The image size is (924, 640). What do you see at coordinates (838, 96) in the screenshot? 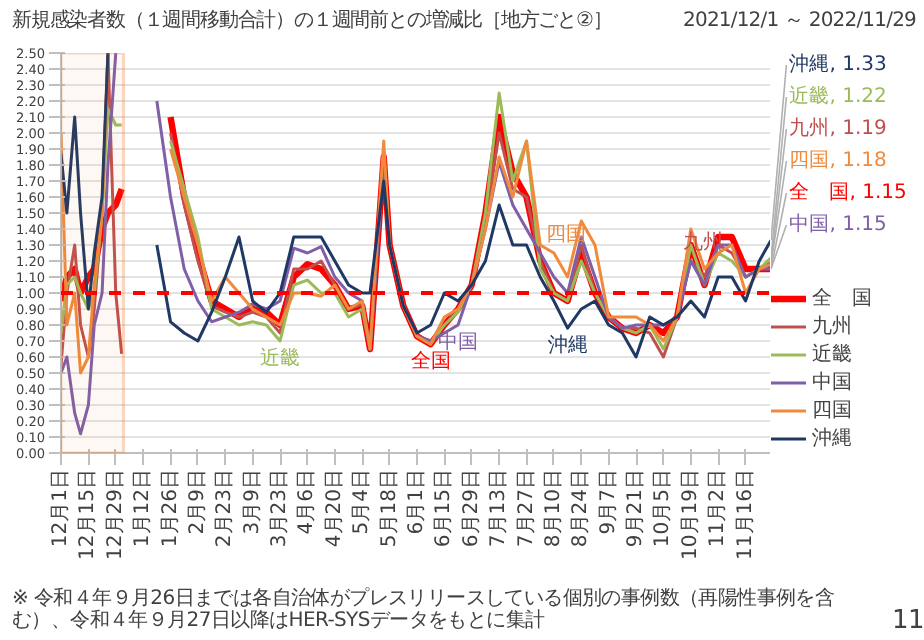
I see `annotation: 近畿, 1.22` at bounding box center [838, 96].